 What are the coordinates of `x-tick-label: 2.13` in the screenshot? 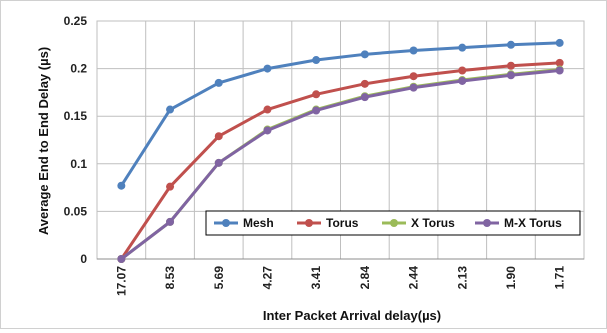 It's located at (462, 278).